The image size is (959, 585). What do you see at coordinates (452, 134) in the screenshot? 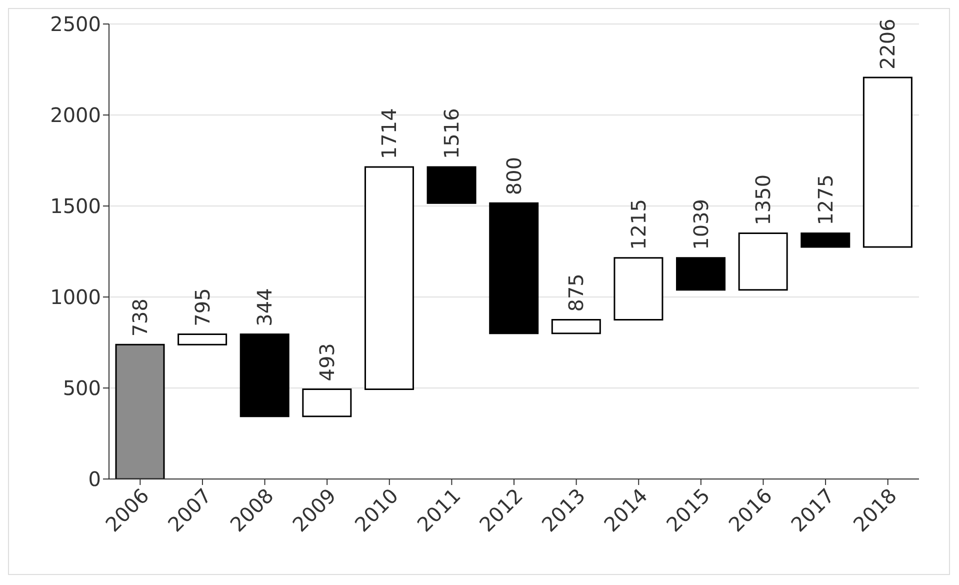
I see `data-label: 1516` at bounding box center [452, 134].